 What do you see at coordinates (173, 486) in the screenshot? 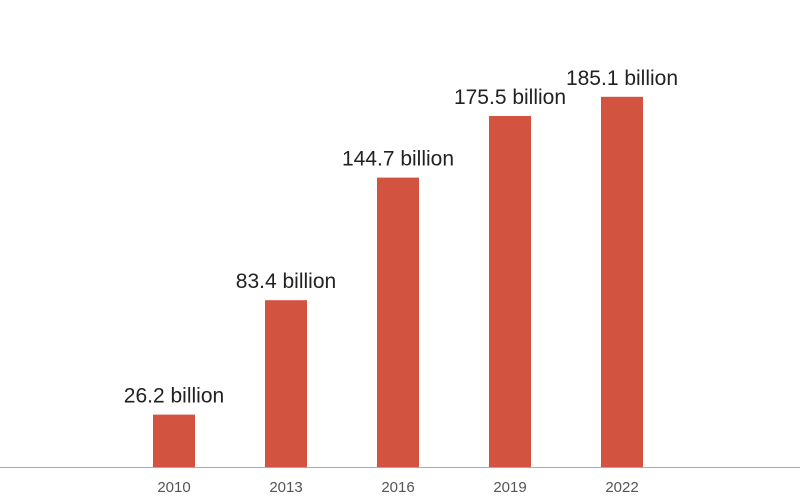
I see `x-tick-label-2010: 2010` at bounding box center [173, 486].